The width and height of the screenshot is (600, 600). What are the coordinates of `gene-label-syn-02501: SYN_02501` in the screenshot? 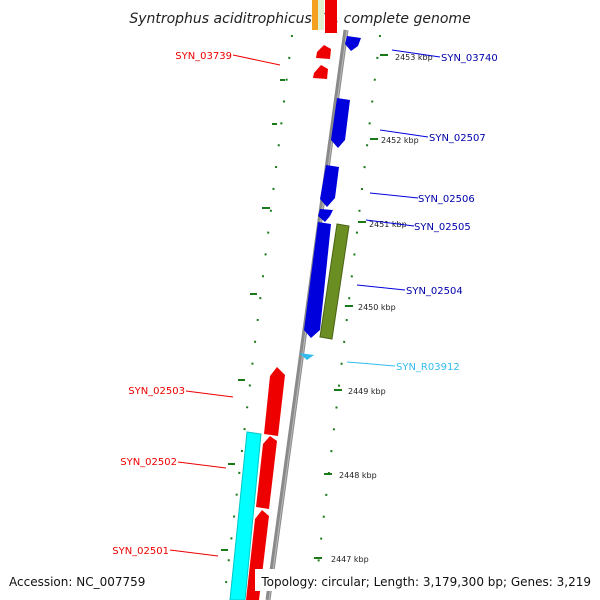 It's located at (140, 551).